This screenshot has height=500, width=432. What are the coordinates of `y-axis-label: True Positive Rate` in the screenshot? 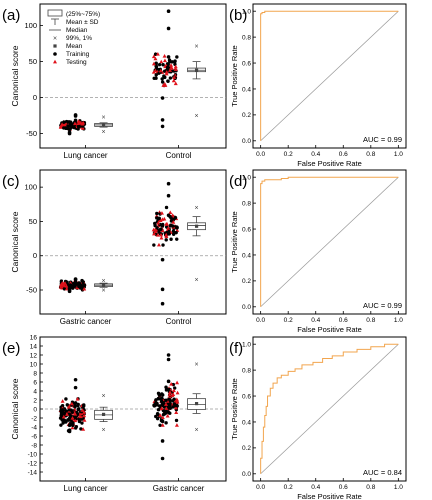 It's located at (234, 241).